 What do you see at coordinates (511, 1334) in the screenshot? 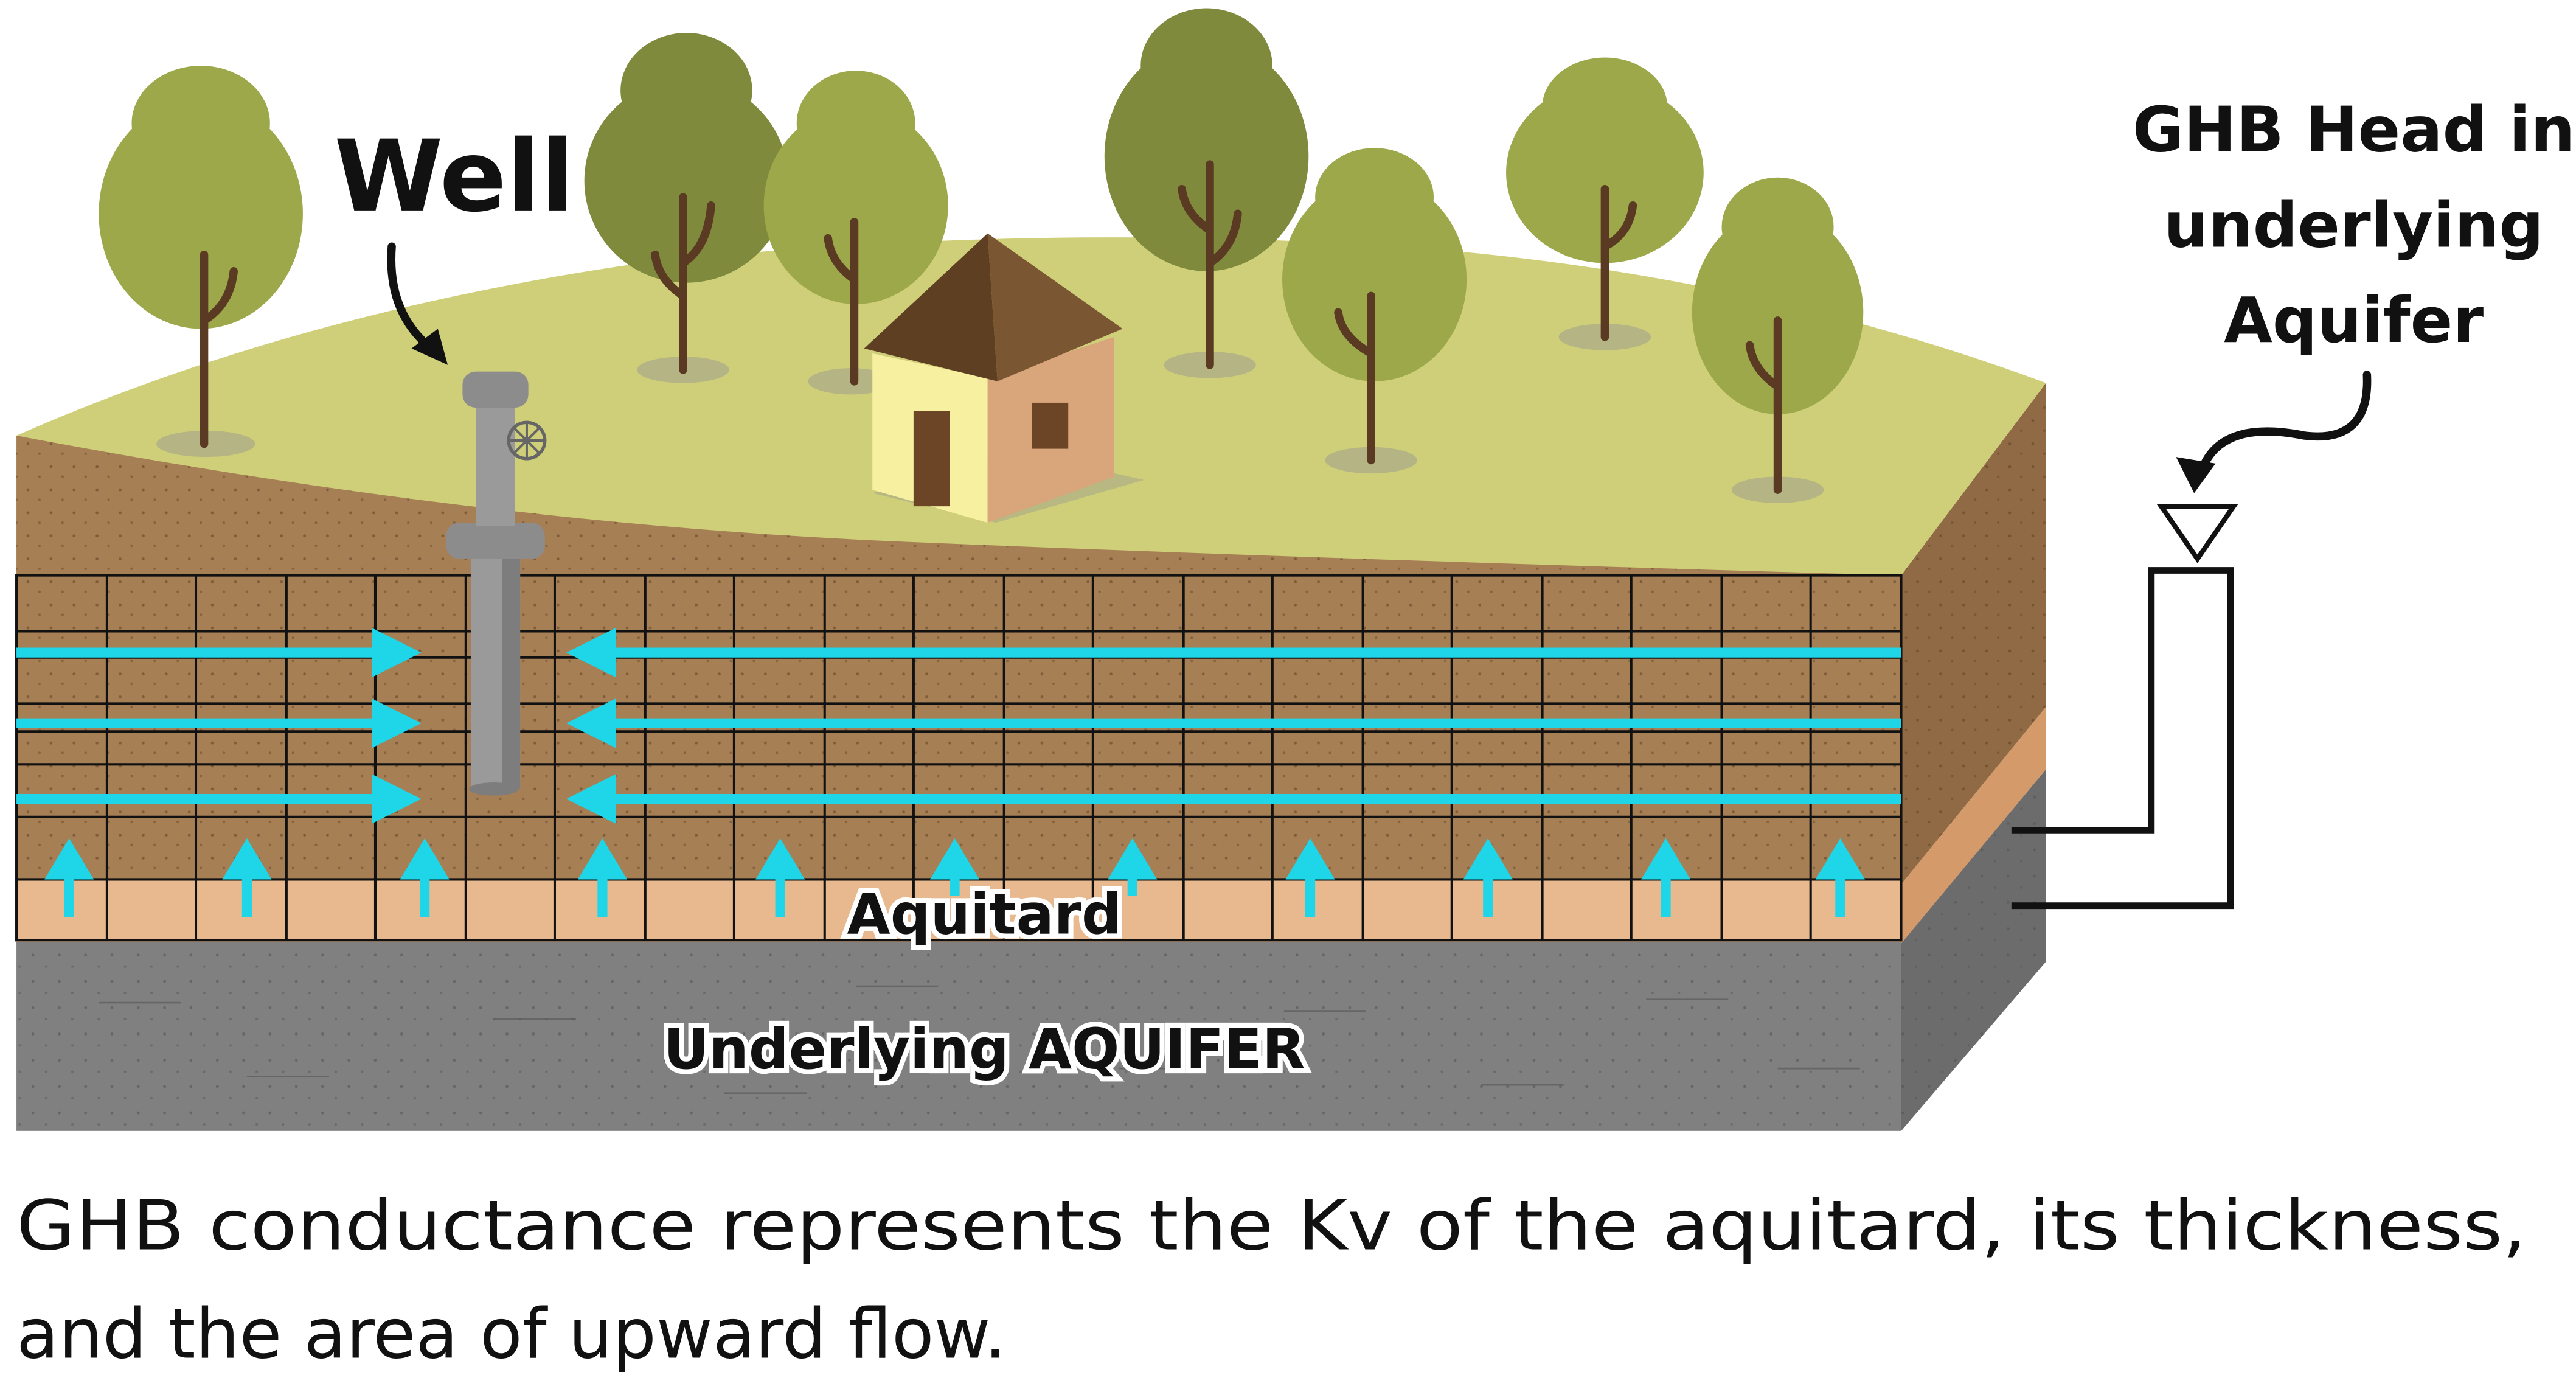
I see `caption-line2: and the area of upward flow.` at bounding box center [511, 1334].